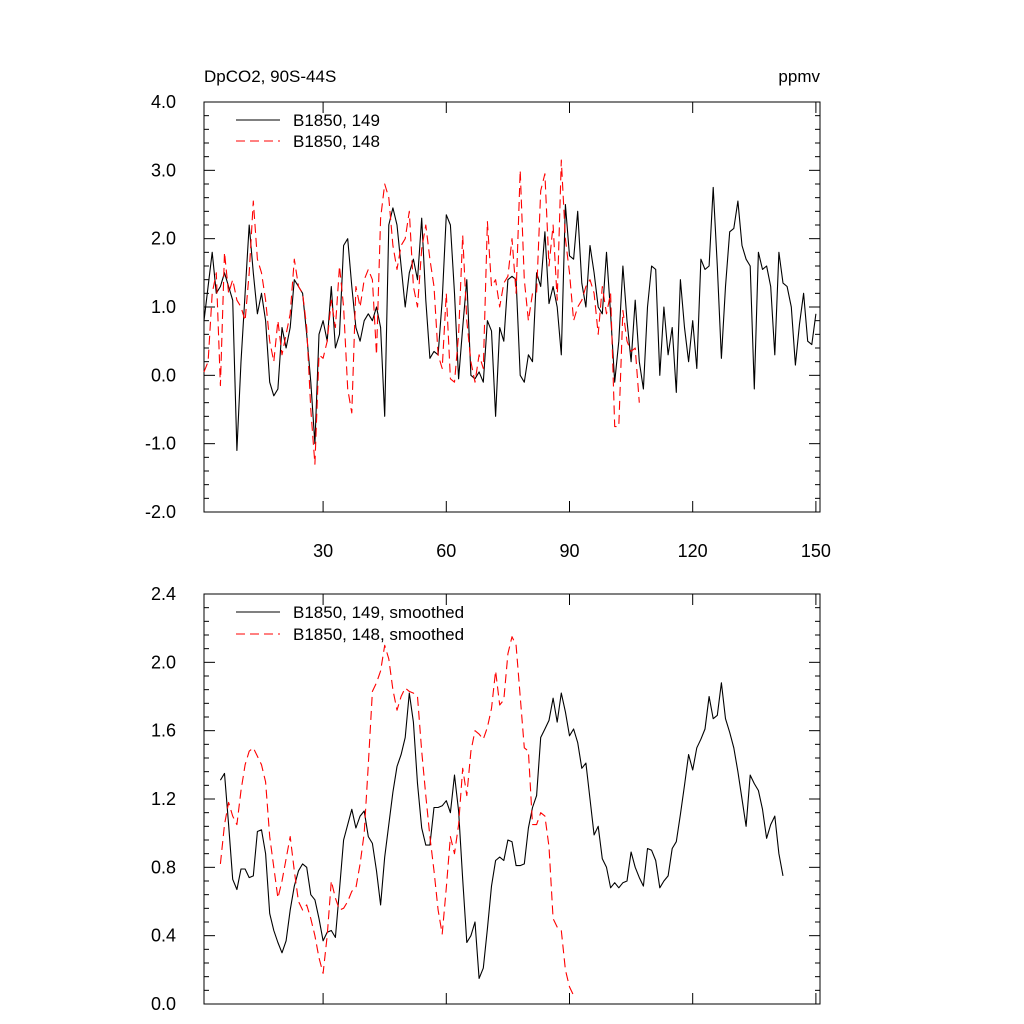 The width and height of the screenshot is (1024, 1024). Describe the element at coordinates (163, 239) in the screenshot. I see `top-ytick-label: 2.0` at that location.